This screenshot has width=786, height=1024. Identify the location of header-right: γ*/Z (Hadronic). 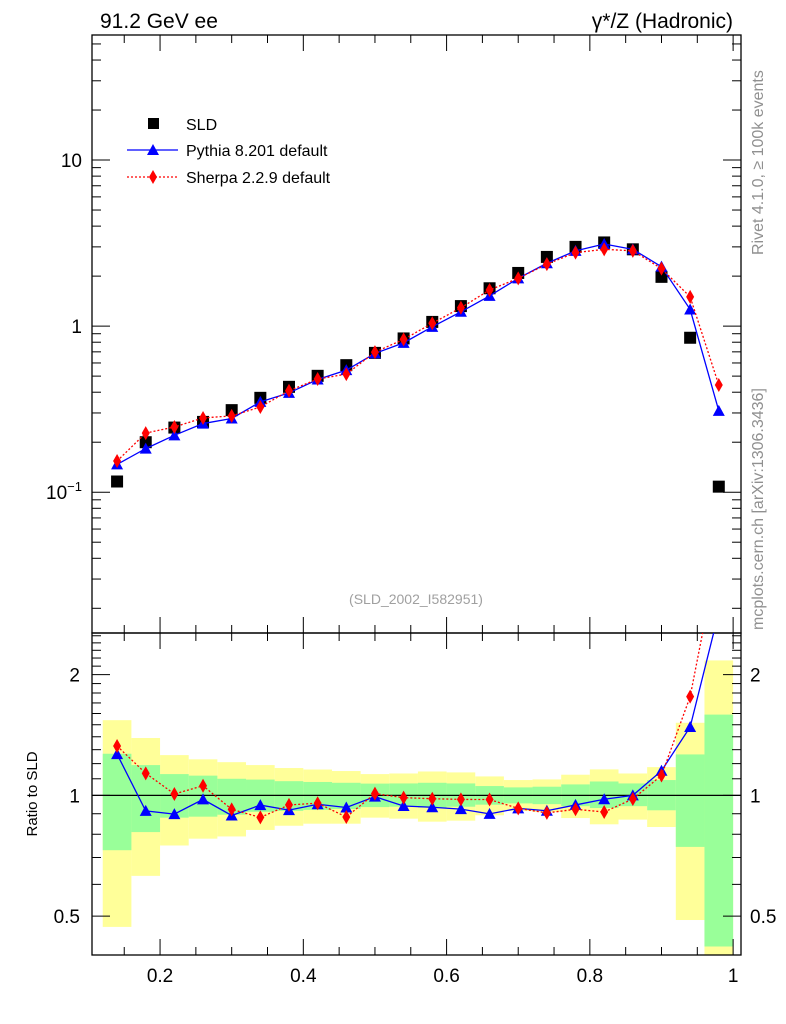
(662, 21).